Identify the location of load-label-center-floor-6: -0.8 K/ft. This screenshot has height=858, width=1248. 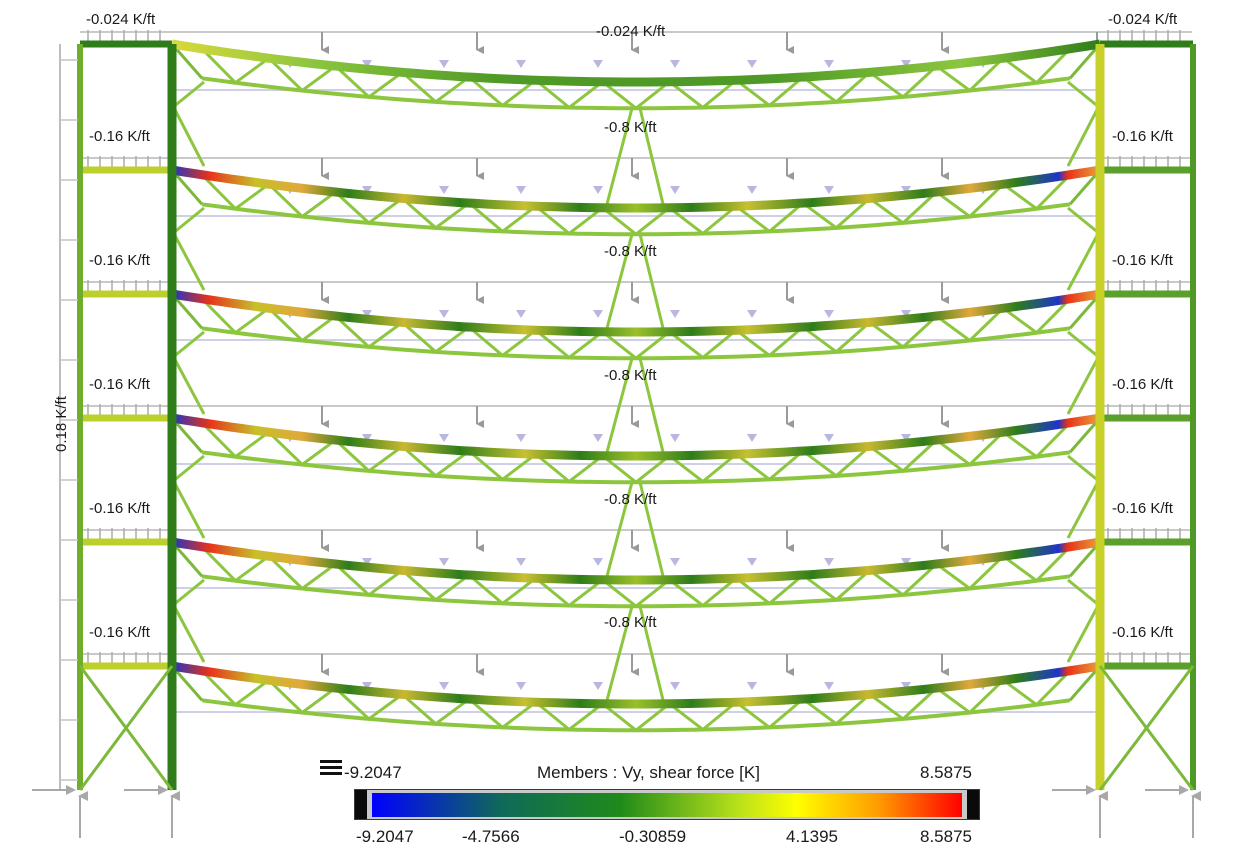
(630, 127).